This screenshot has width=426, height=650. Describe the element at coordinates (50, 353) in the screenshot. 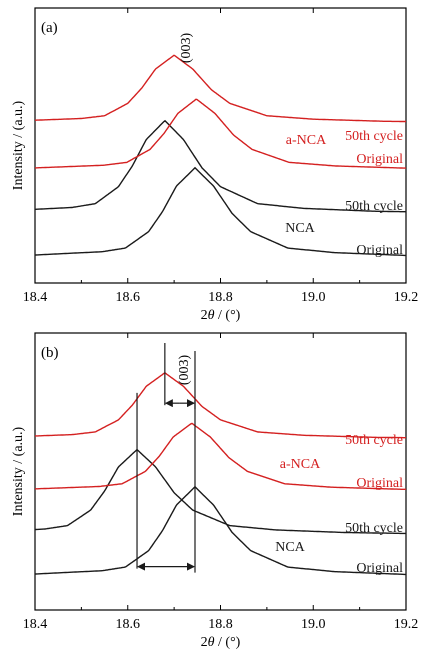

I see `panel-label: (b)` at that location.